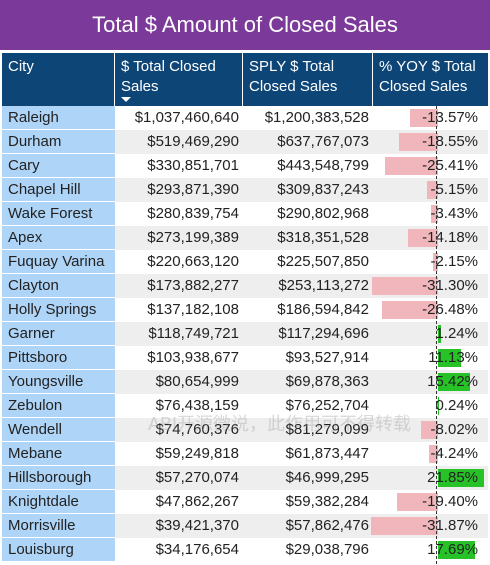 Image resolution: width=490 pixels, height=565 pixels. I want to click on table-row: Cary $330,851,701 $443,548,799 -25.41%, so click(245, 166).